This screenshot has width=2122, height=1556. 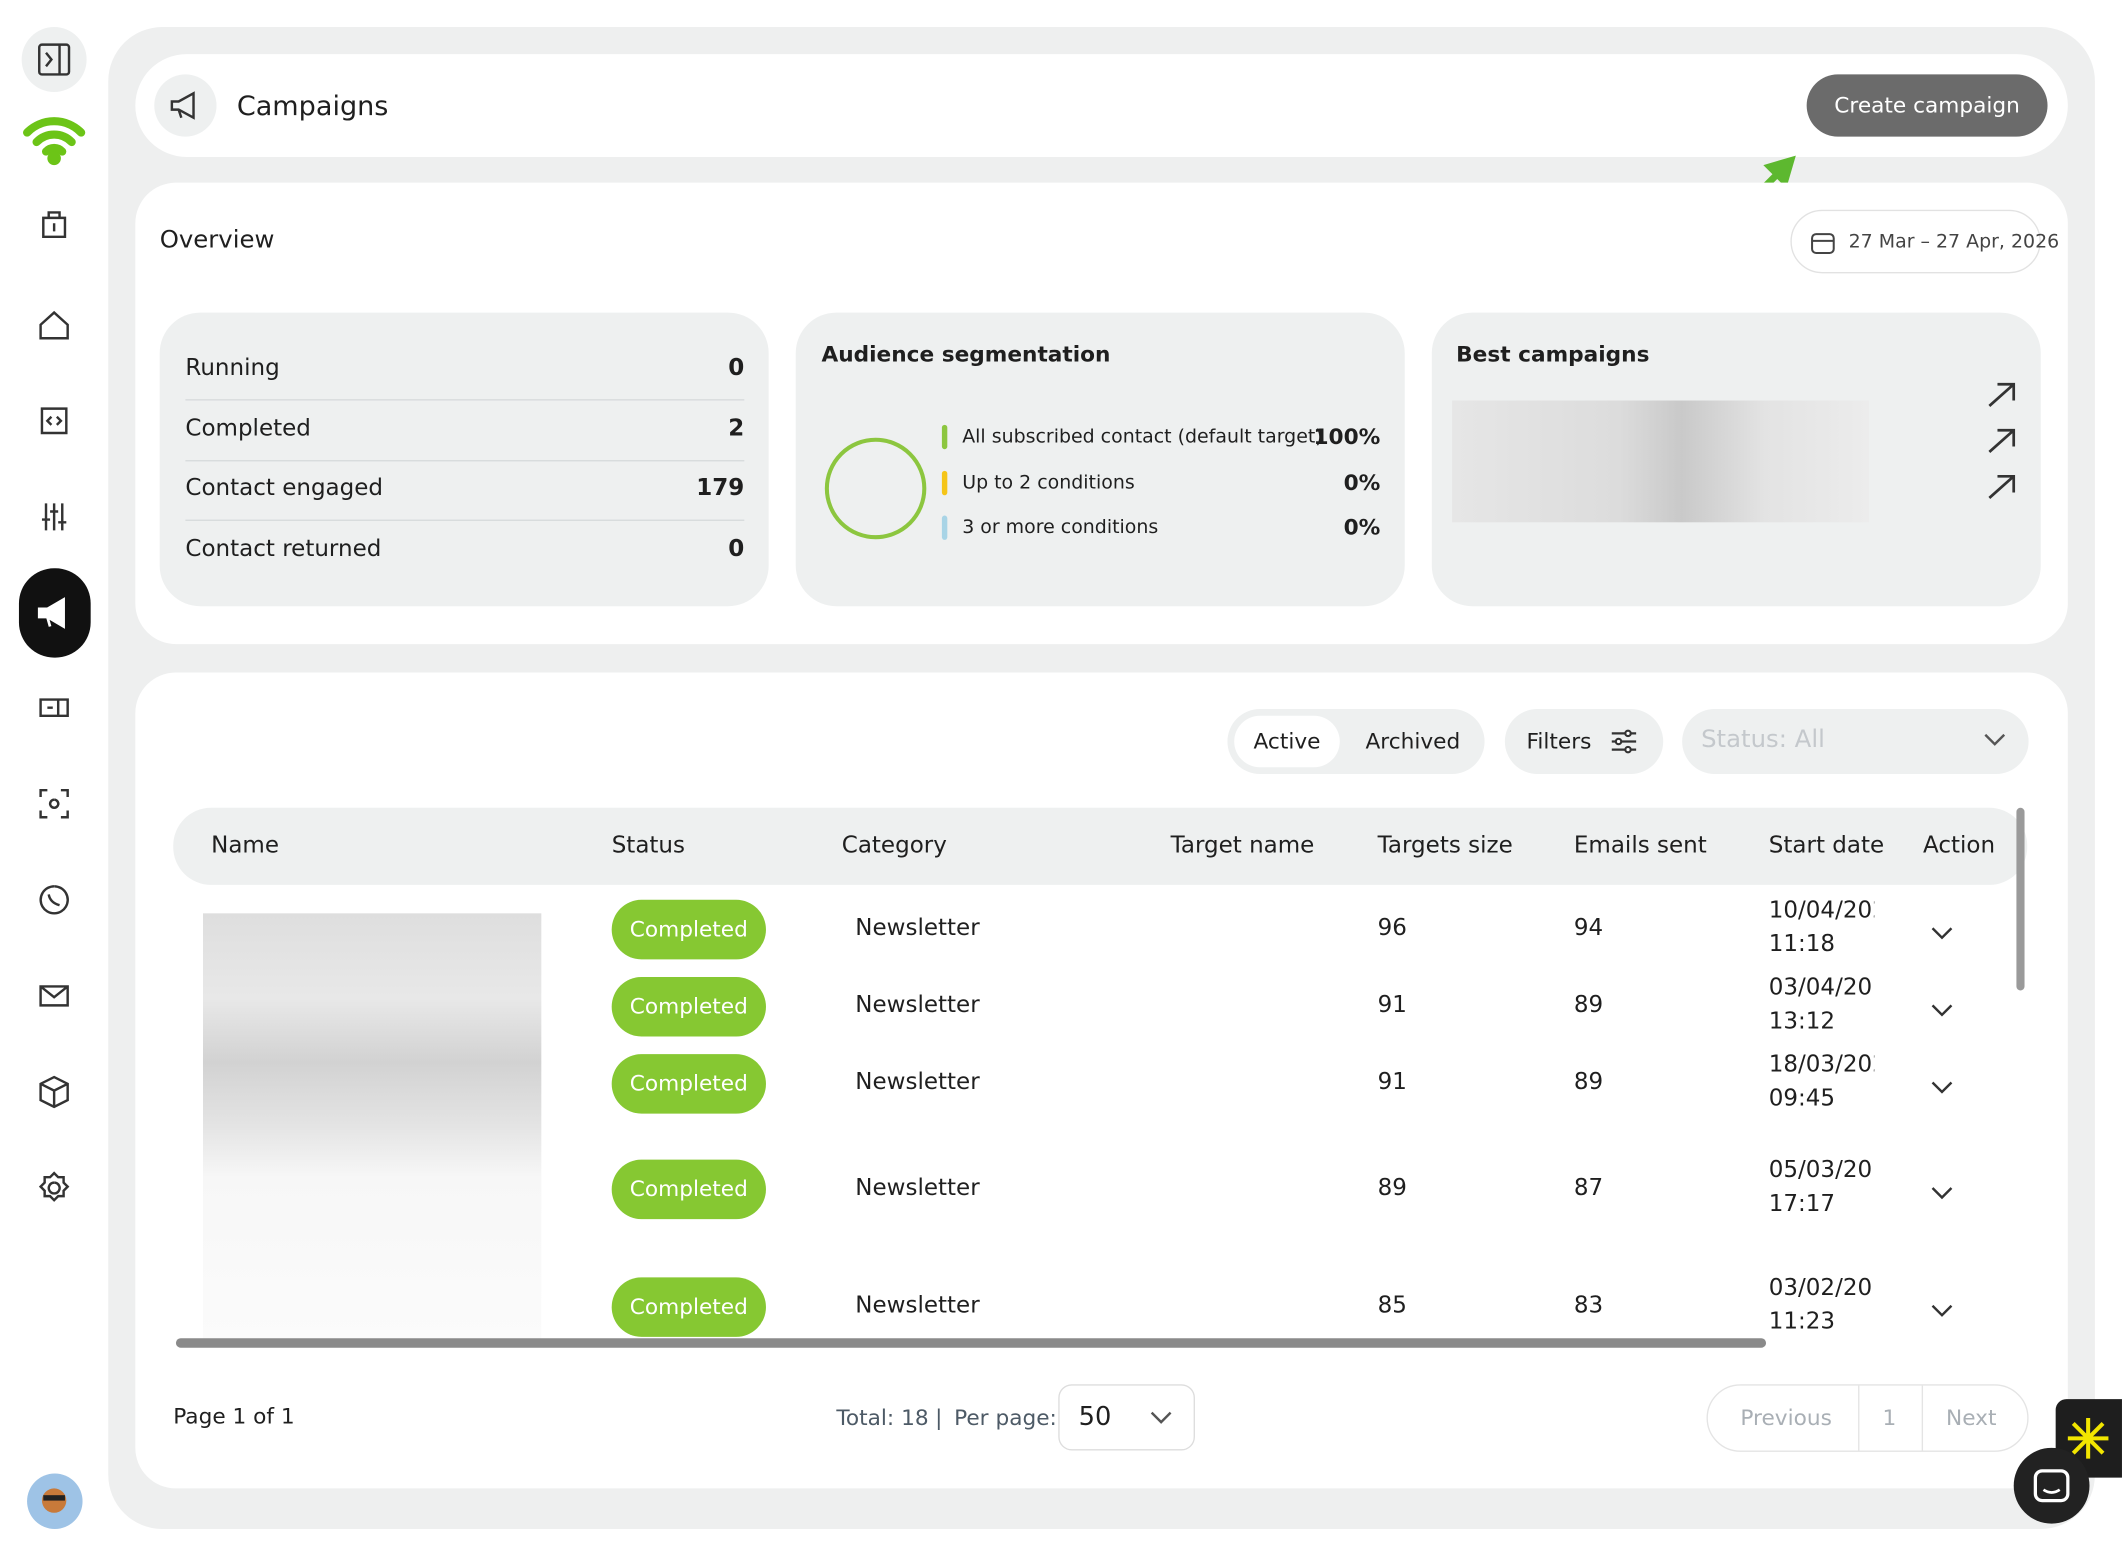 I want to click on best-campaigns-card: Best campaigns, so click(x=1736, y=459).